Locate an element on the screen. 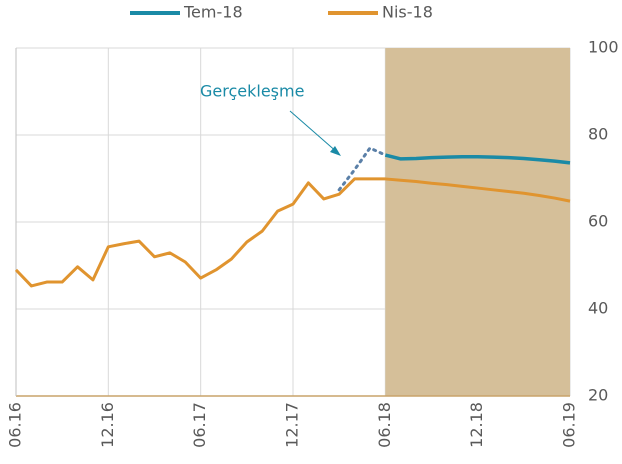 Image resolution: width=622 pixels, height=464 pixels. x-tick-label: 06.17 is located at coordinates (199, 425).